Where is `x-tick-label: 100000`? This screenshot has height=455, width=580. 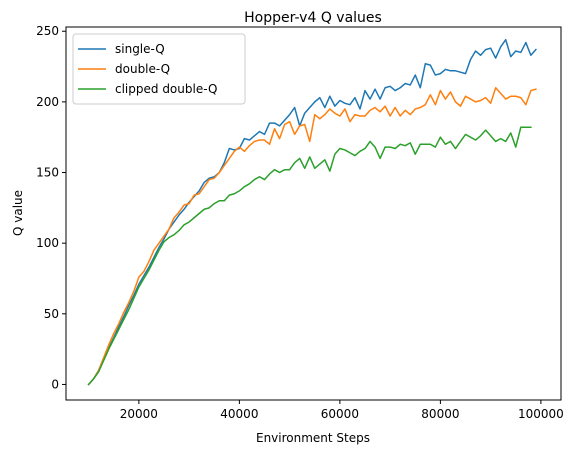
x-tick-label: 100000 is located at coordinates (541, 414).